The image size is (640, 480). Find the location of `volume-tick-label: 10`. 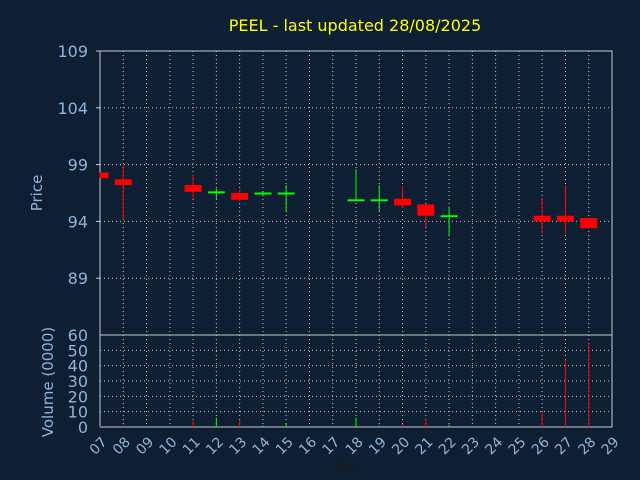

volume-tick-label: 10 is located at coordinates (78, 412).